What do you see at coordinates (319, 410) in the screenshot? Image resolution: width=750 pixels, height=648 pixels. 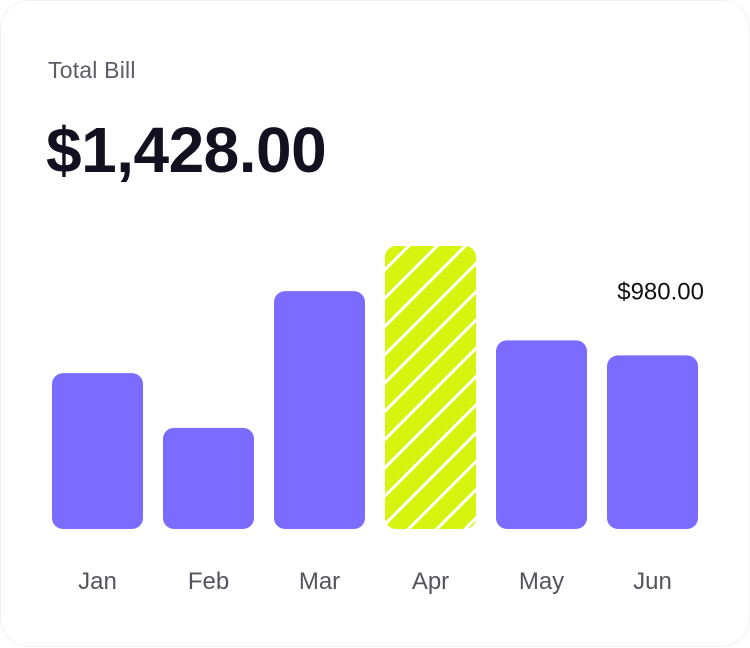 I see `bar-mar` at bounding box center [319, 410].